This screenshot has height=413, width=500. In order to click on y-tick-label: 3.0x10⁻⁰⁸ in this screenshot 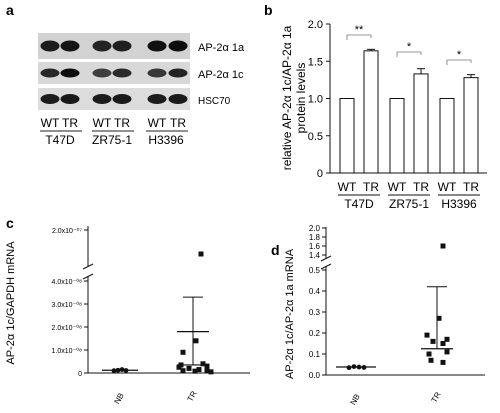, I will do `click(67, 305)`.